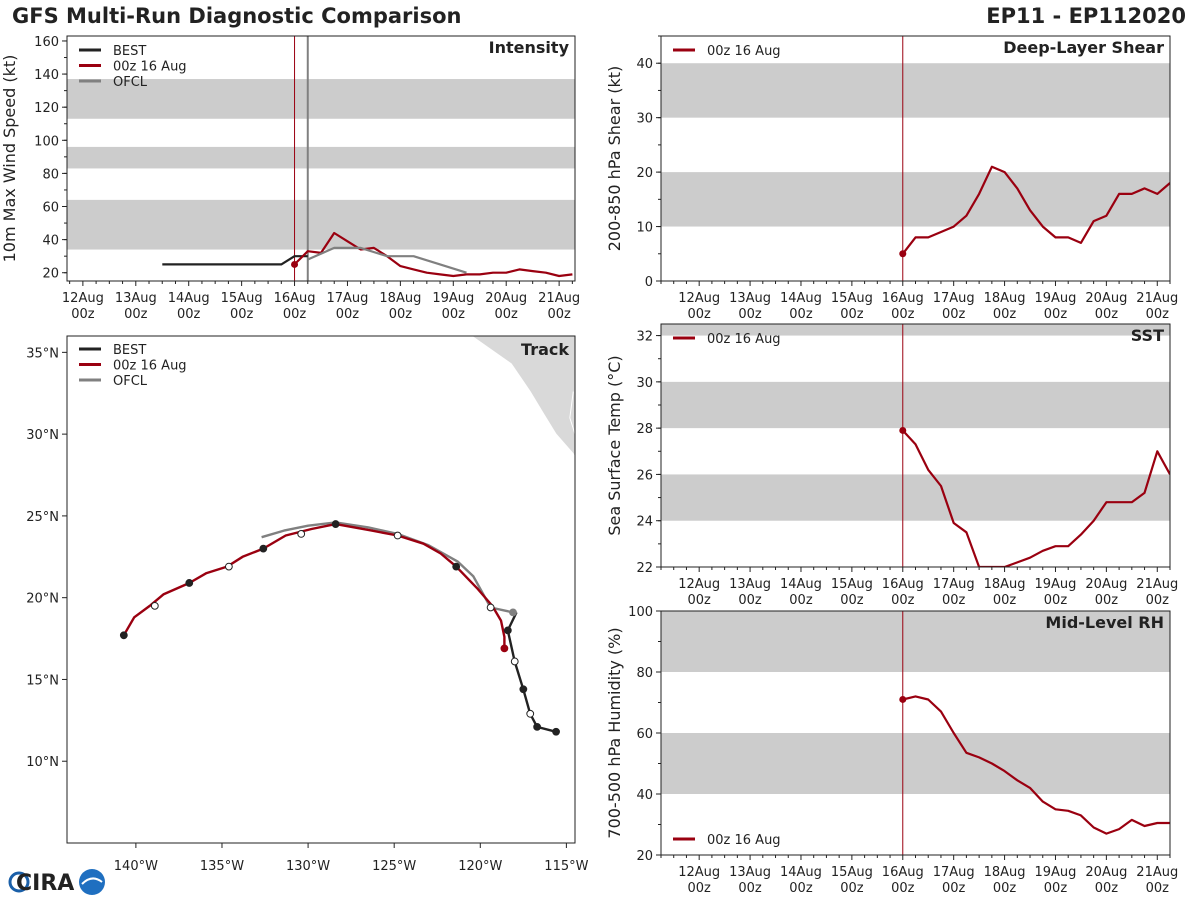 Image resolution: width=1200 pixels, height=902 pixels. Describe the element at coordinates (852, 872) in the screenshot. I see `x-tick-label-day: 15Aug` at that location.